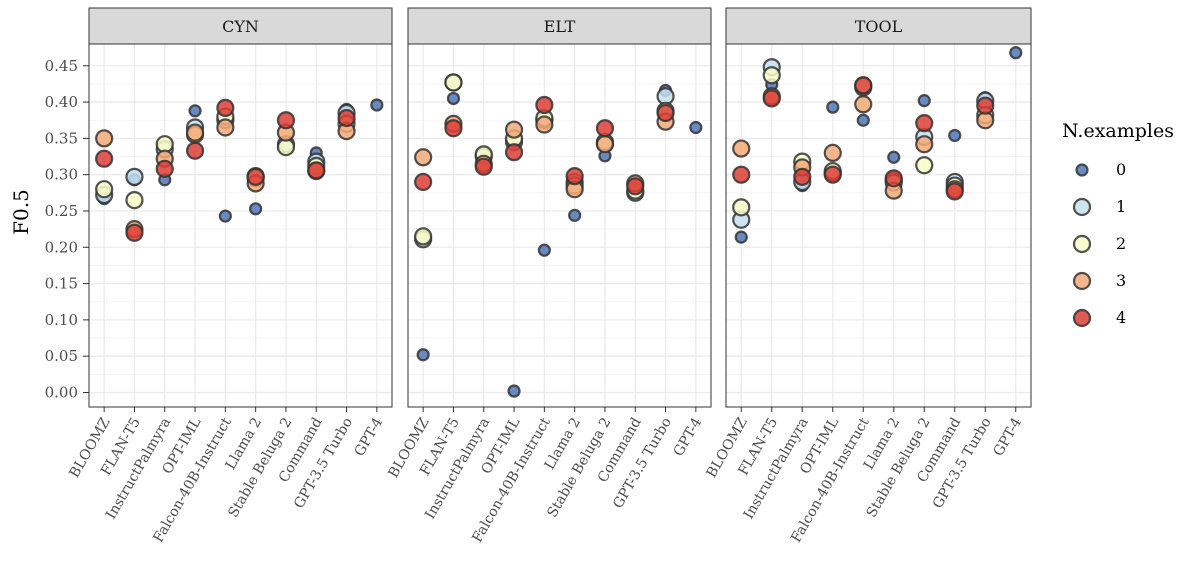 The width and height of the screenshot is (1200, 566). What do you see at coordinates (61, 320) in the screenshot?
I see `y-tick-label: 0.10` at bounding box center [61, 320].